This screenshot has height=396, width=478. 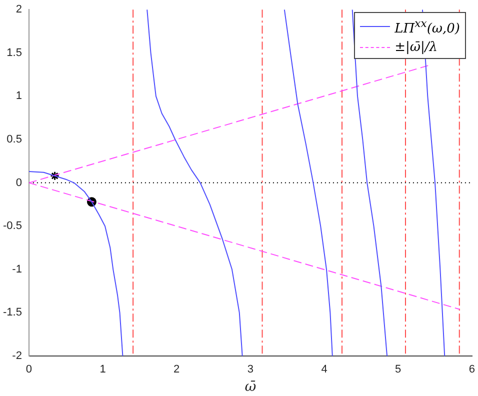 I want to click on y-tick-label: 1, so click(x=19, y=96).